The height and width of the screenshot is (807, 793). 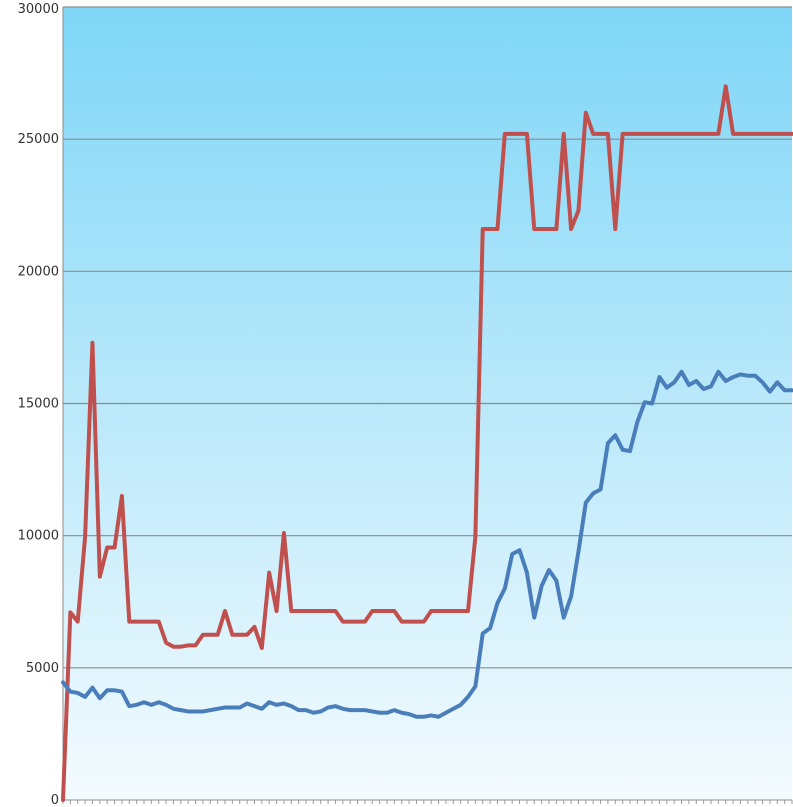 I want to click on y-tick-label: 15000, so click(x=38, y=404).